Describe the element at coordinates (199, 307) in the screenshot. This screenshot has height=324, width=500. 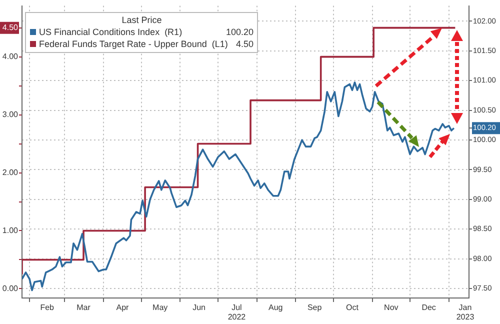
I see `x-tick-label: Jun` at that location.